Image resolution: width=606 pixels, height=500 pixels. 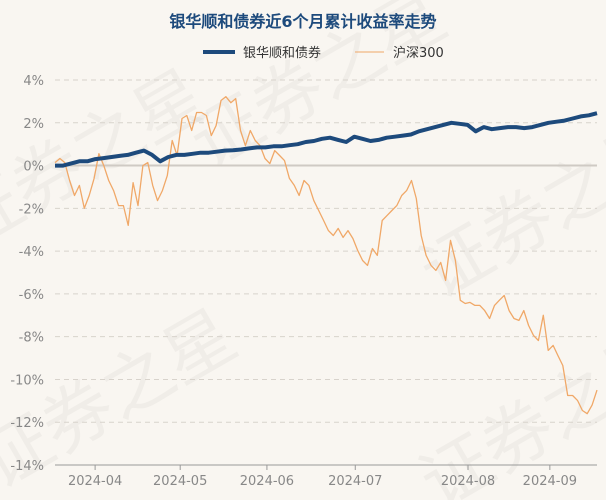 What do you see at coordinates (31, 252) in the screenshot?
I see `y-tick-label: -4%` at bounding box center [31, 252].